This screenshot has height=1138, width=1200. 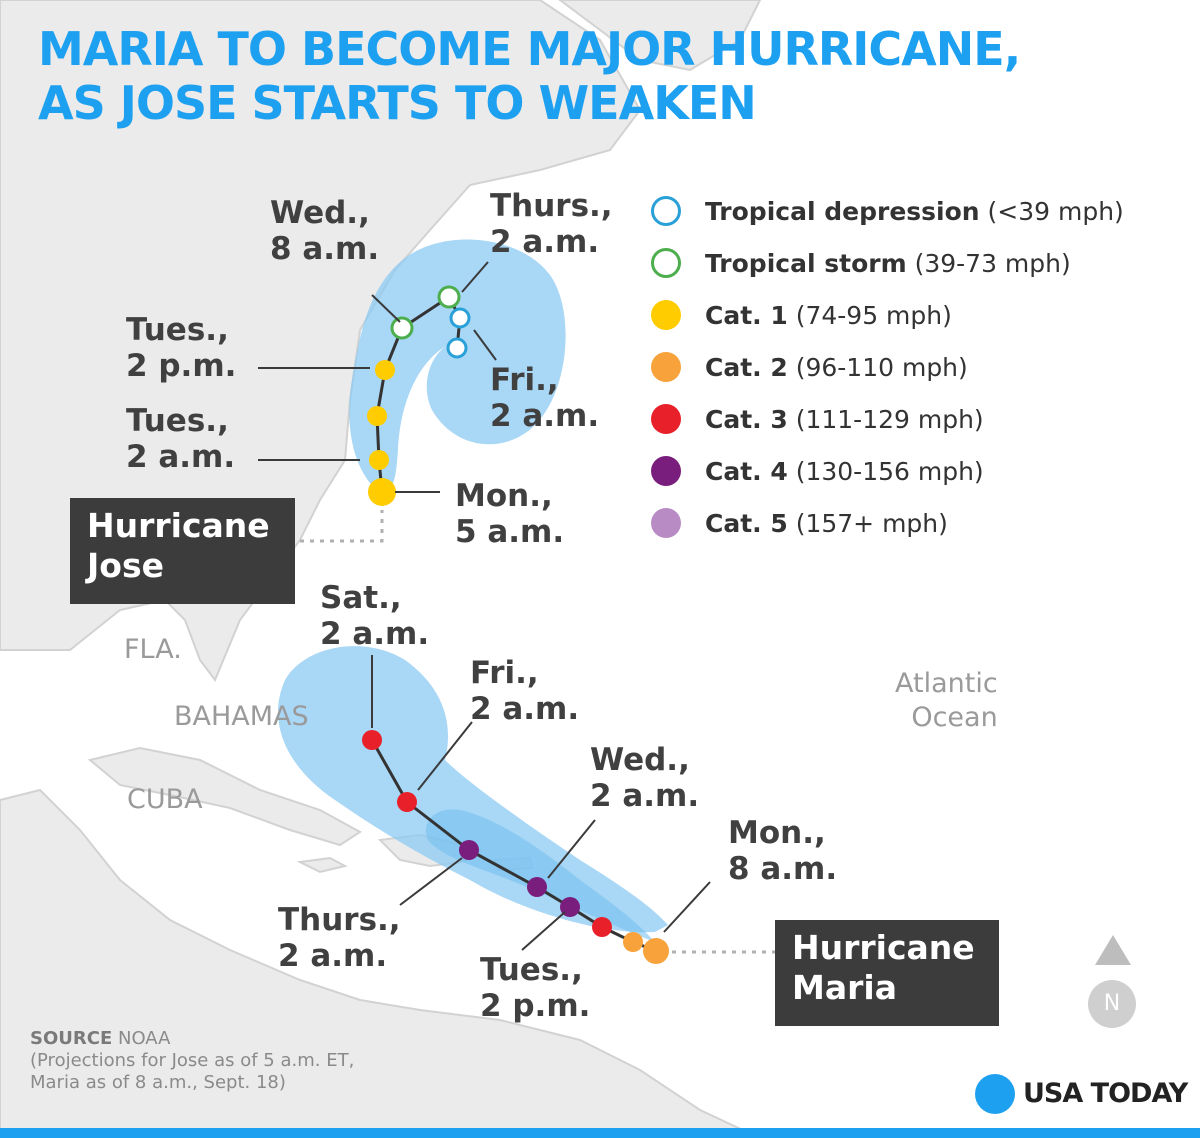 I want to click on jose-name-connector, so click(x=342, y=526).